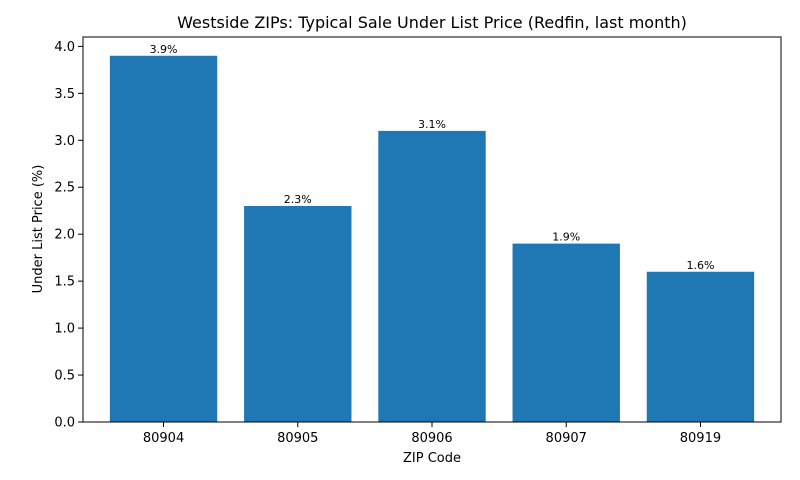 The image size is (800, 480). I want to click on y-tick-label: 0.0, so click(64, 423).